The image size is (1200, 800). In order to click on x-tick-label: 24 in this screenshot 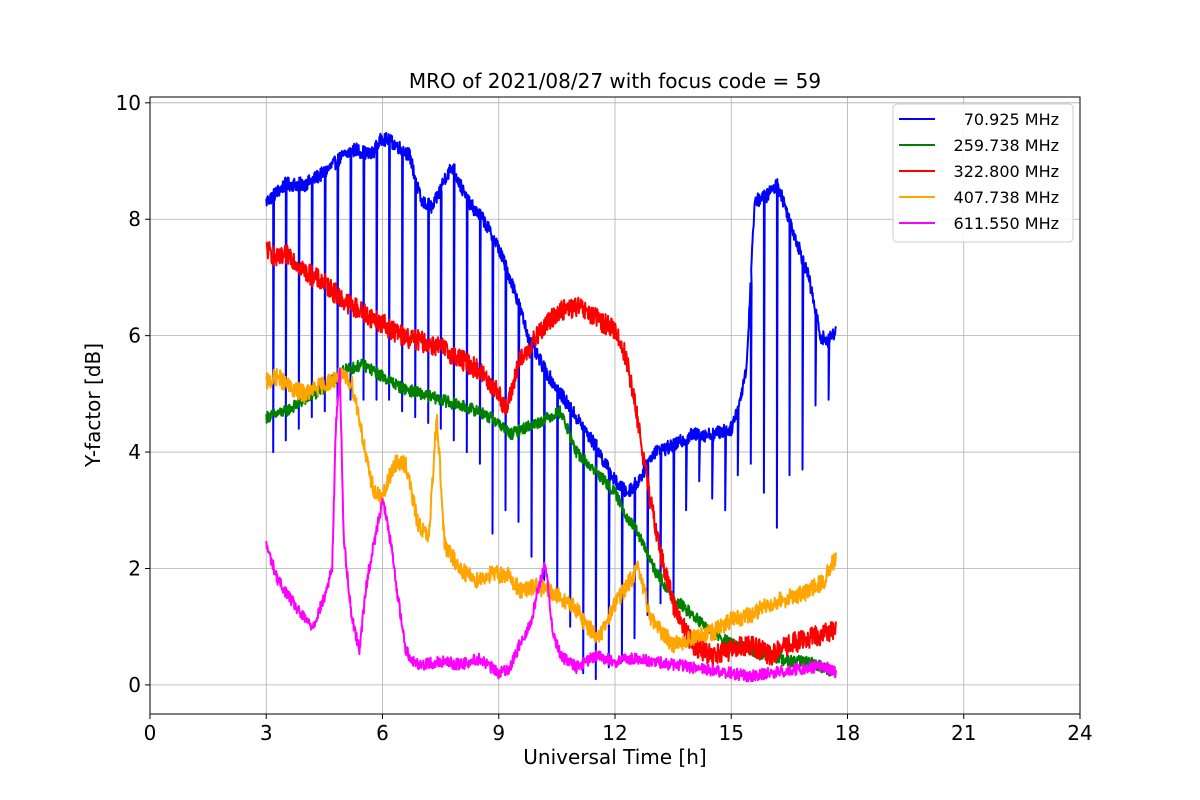, I will do `click(1079, 733)`.